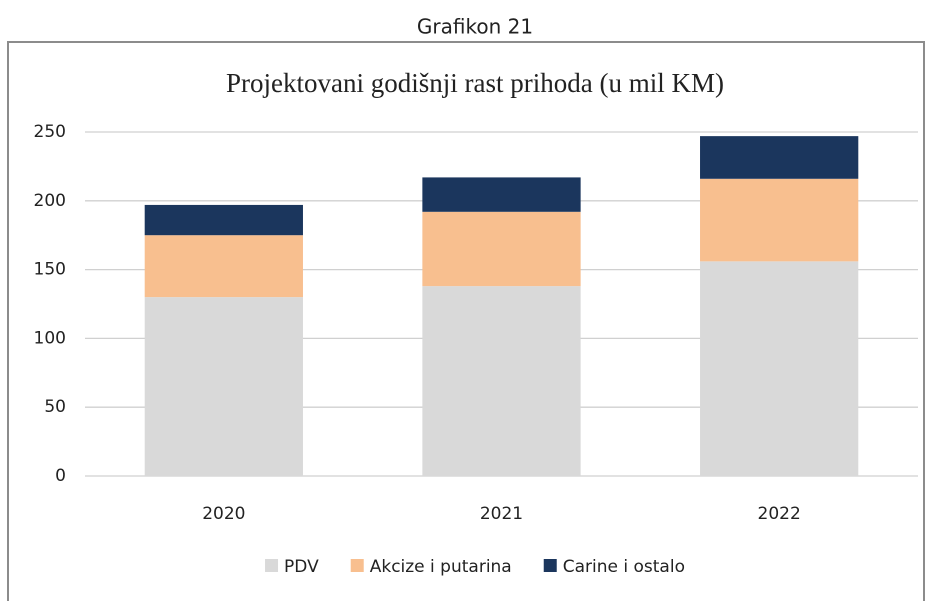 The height and width of the screenshot is (601, 933). Describe the element at coordinates (50, 338) in the screenshot. I see `y-tick-label: 100` at that location.